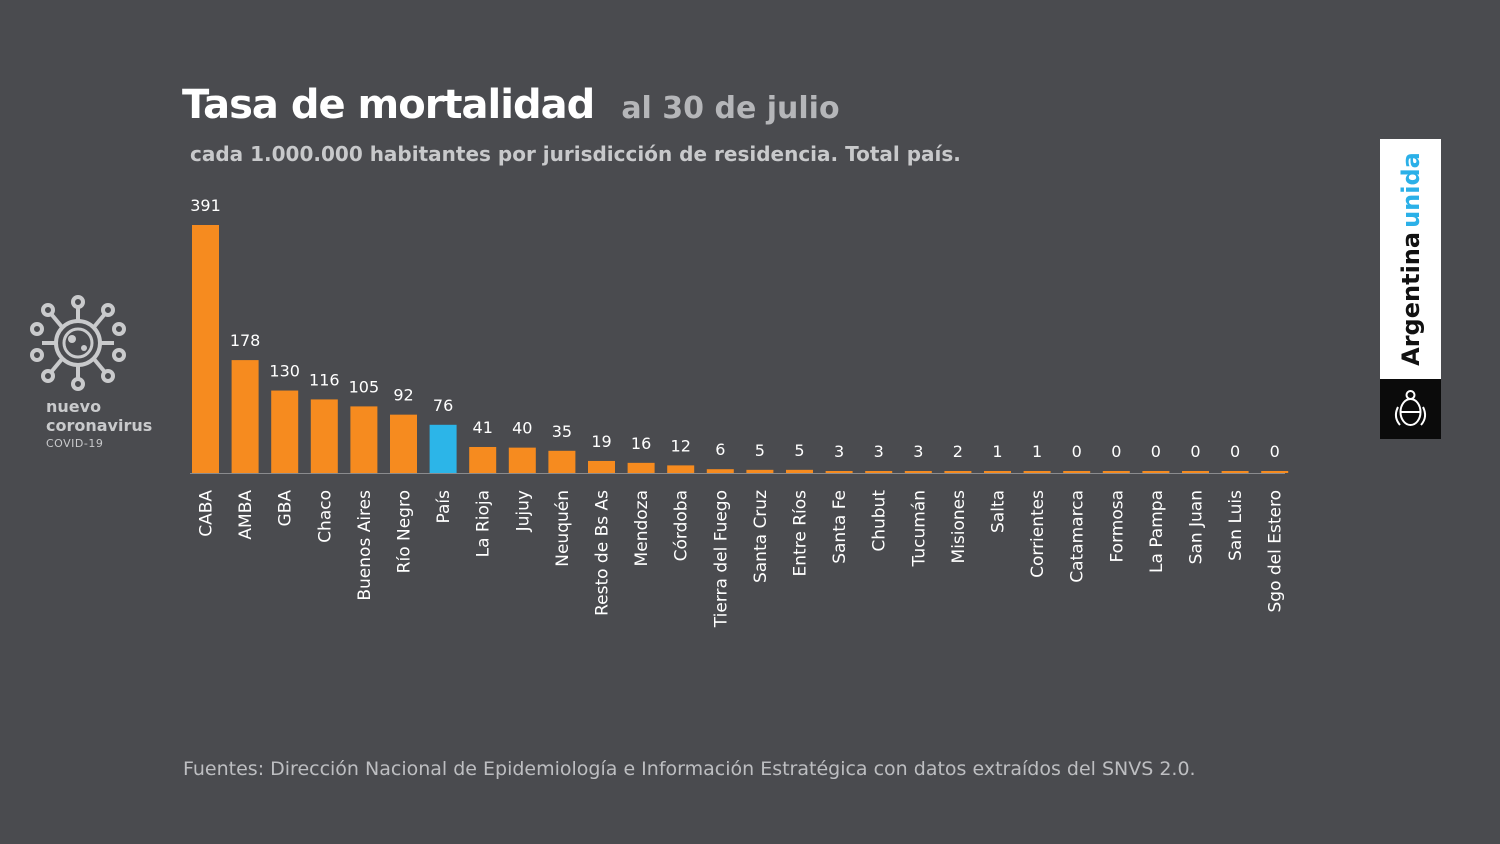 The height and width of the screenshot is (844, 1500). What do you see at coordinates (364, 386) in the screenshot?
I see `data-label-4: 105` at bounding box center [364, 386].